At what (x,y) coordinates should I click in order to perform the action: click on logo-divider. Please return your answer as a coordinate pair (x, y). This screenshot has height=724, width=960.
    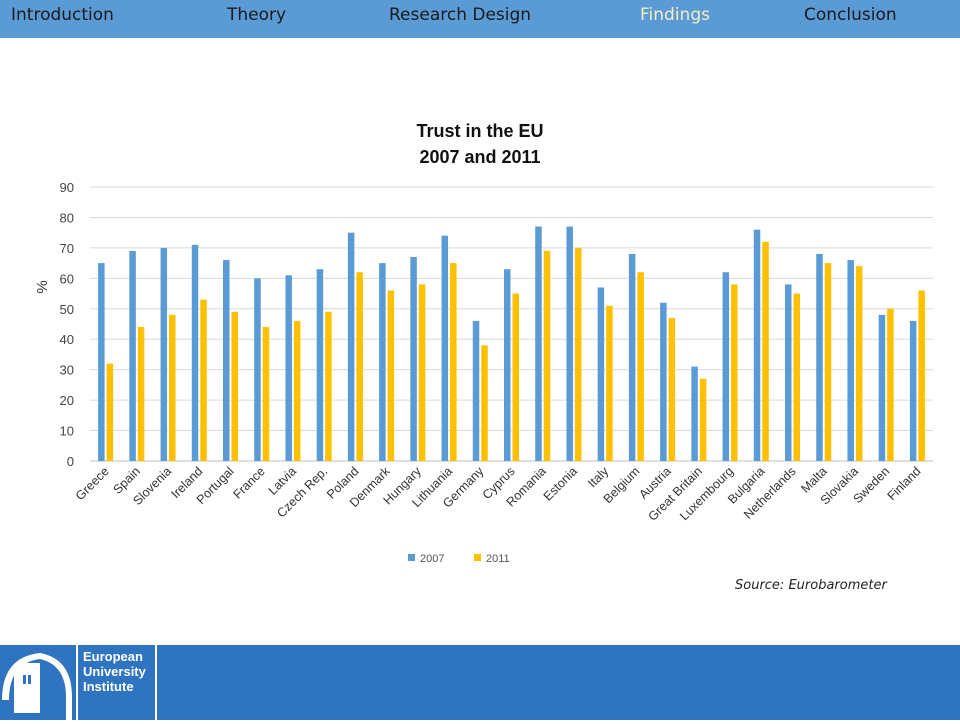
    Looking at the image, I should click on (77, 682).